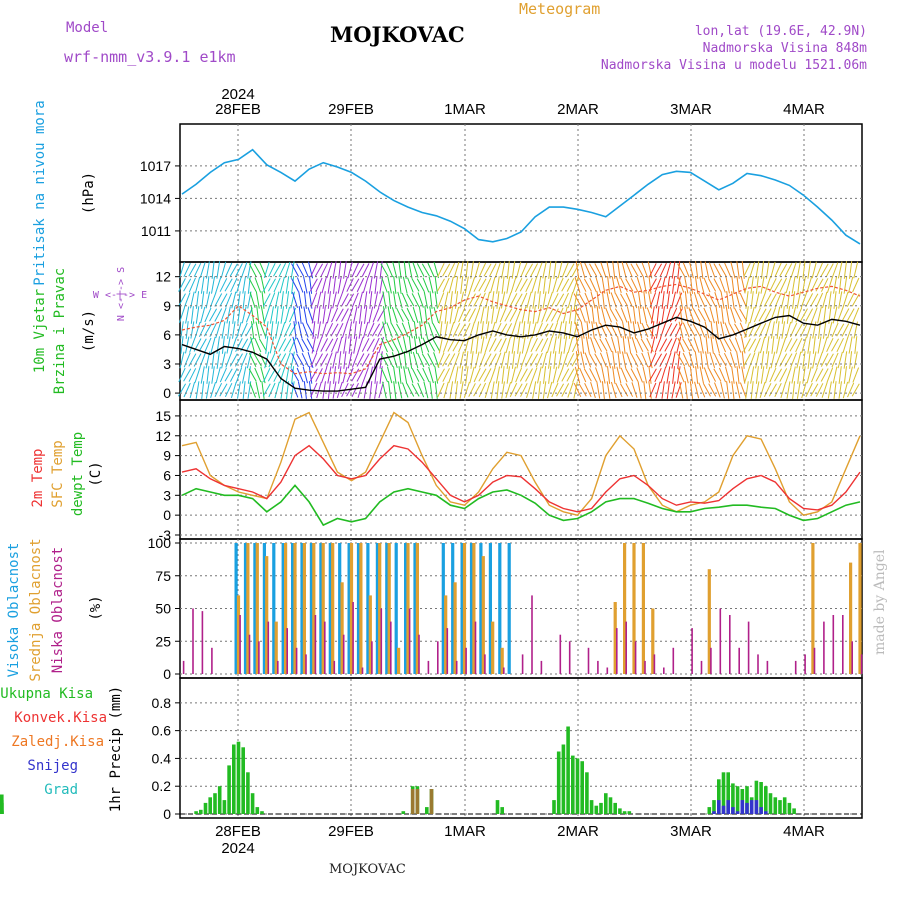  What do you see at coordinates (60, 718) in the screenshot?
I see `precip-legend-1: Konvek.Kisa` at bounding box center [60, 718].